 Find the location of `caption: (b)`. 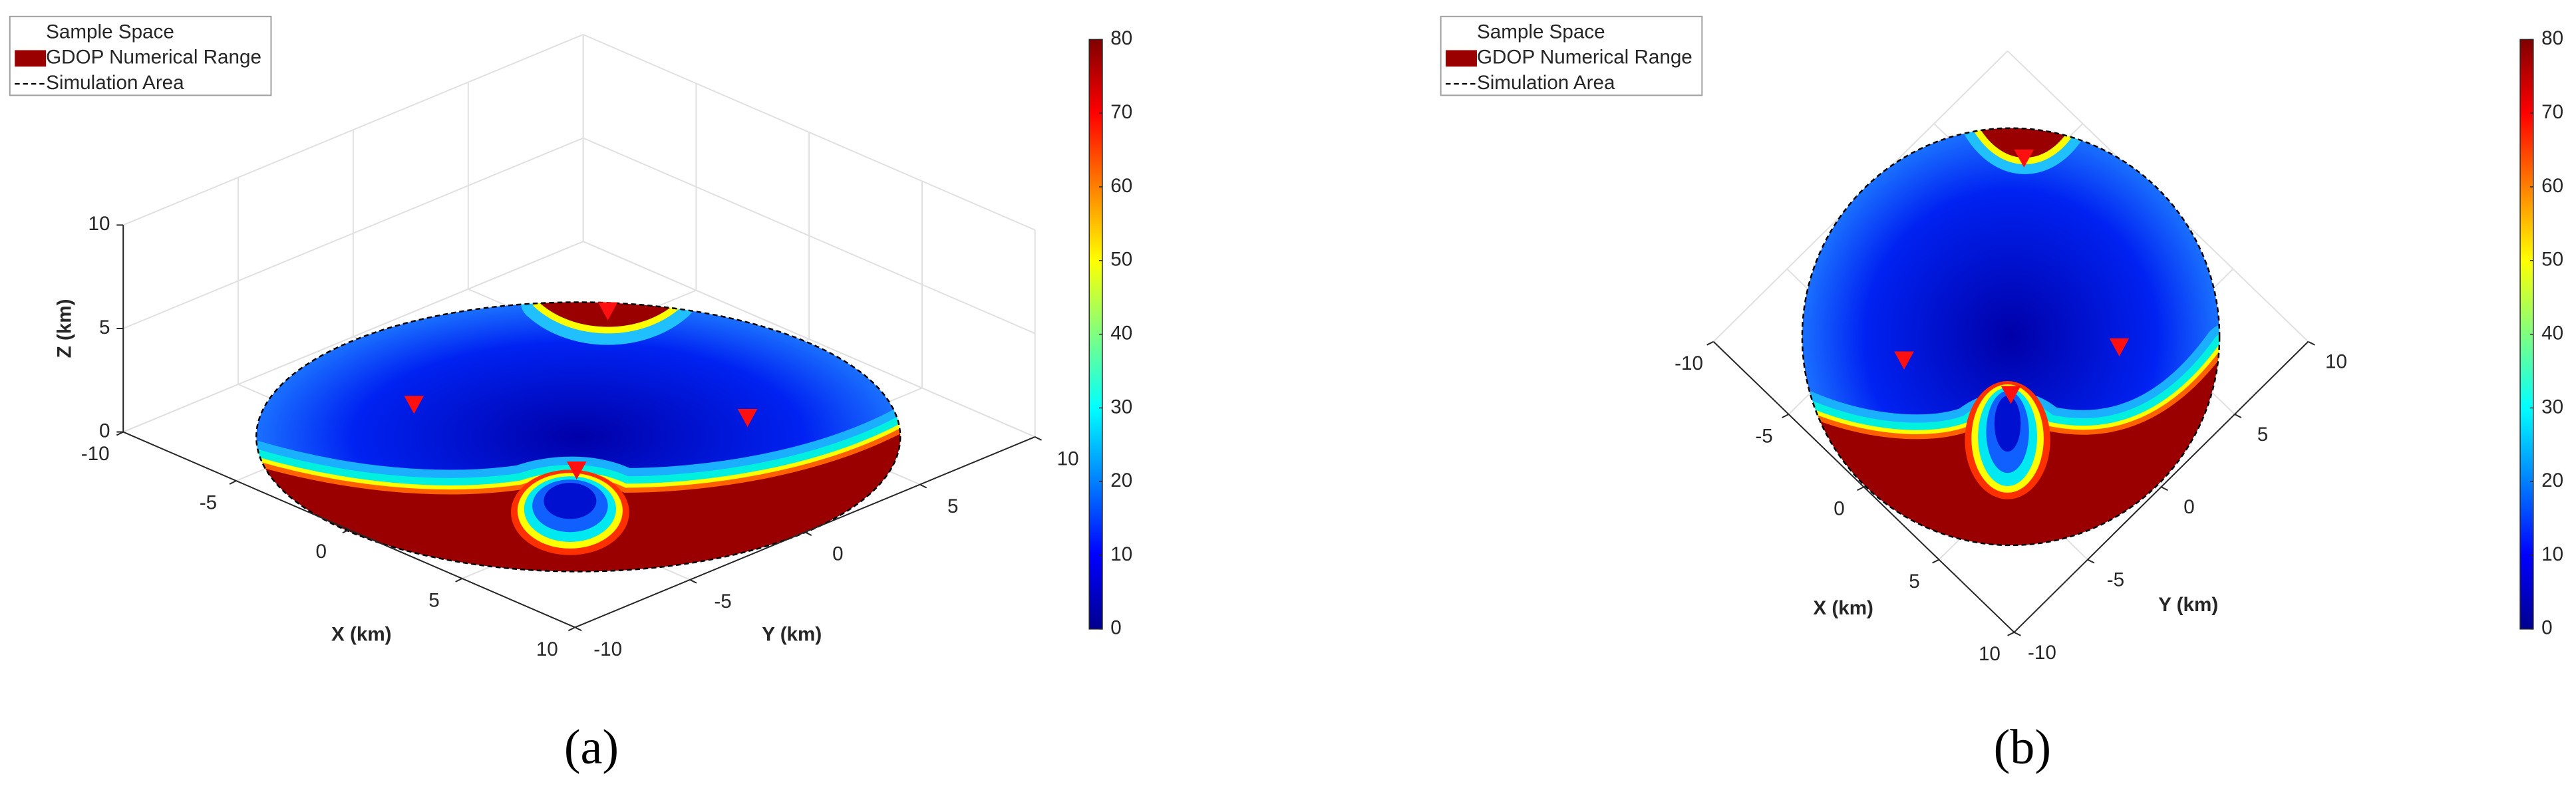

caption: (b) is located at coordinates (2022, 748).